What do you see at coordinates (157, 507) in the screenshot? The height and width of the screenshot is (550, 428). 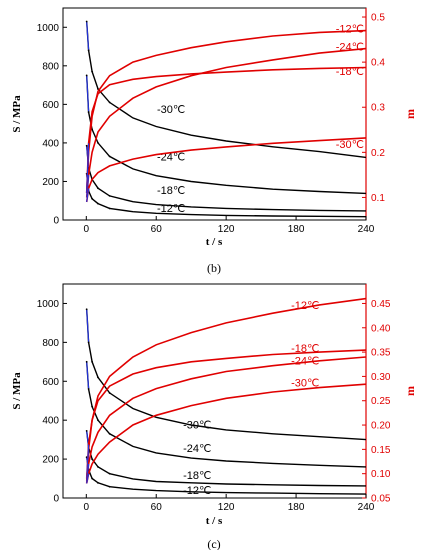 I see `x-tick-label-c: 60` at bounding box center [157, 507].